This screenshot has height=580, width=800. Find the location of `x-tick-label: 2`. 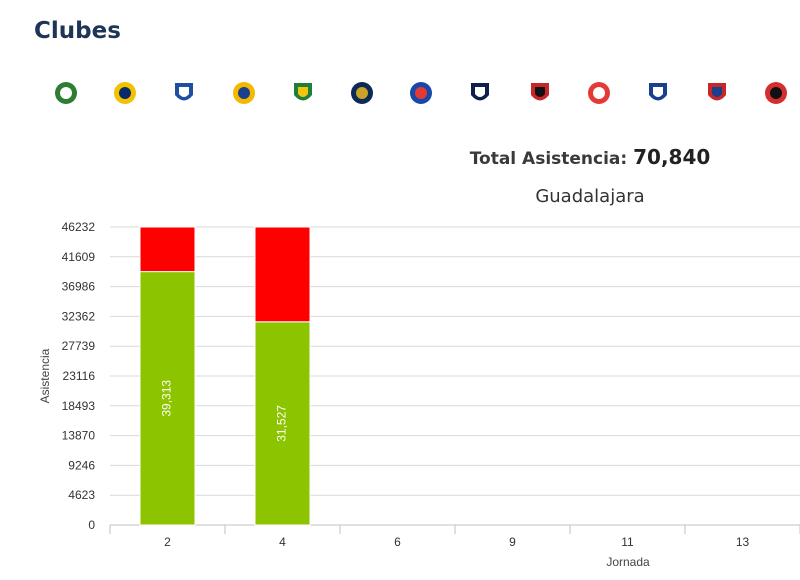

x-tick-label: 2 is located at coordinates (167, 542).